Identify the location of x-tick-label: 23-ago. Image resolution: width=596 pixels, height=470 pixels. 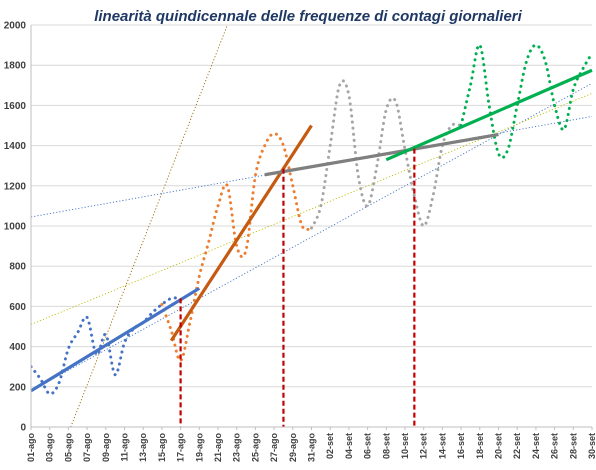
(237, 448).